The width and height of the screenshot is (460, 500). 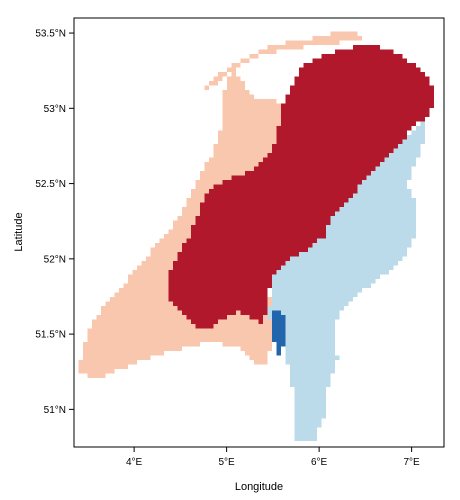 I want to click on x-tick-label: 5°E, so click(x=227, y=462).